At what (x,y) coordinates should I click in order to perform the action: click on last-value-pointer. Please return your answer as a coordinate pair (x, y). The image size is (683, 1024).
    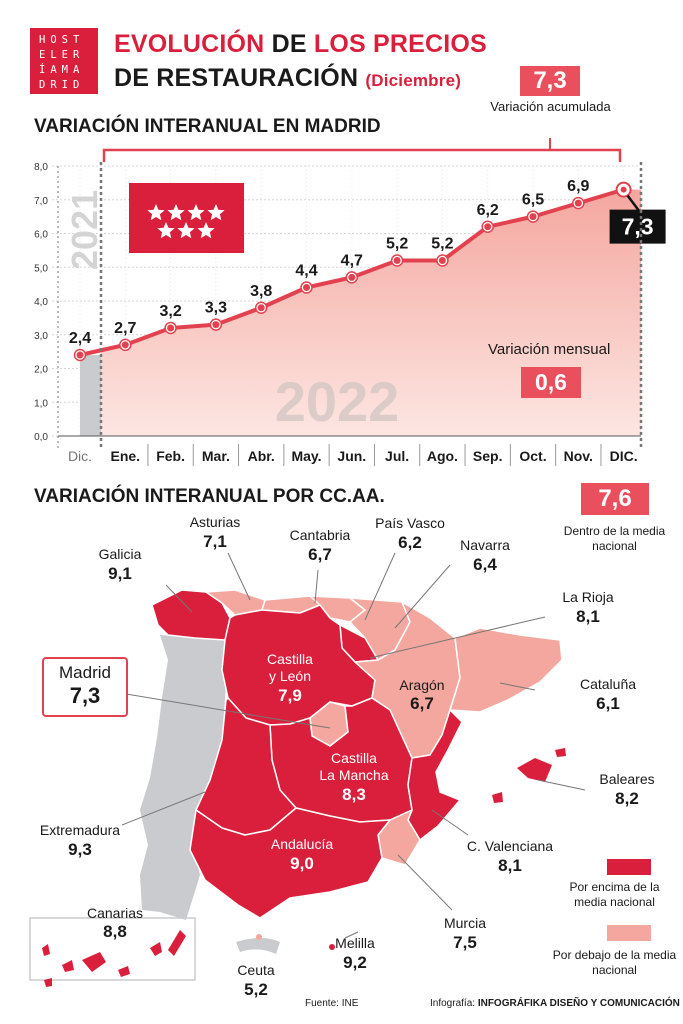
    Looking at the image, I should click on (633, 203).